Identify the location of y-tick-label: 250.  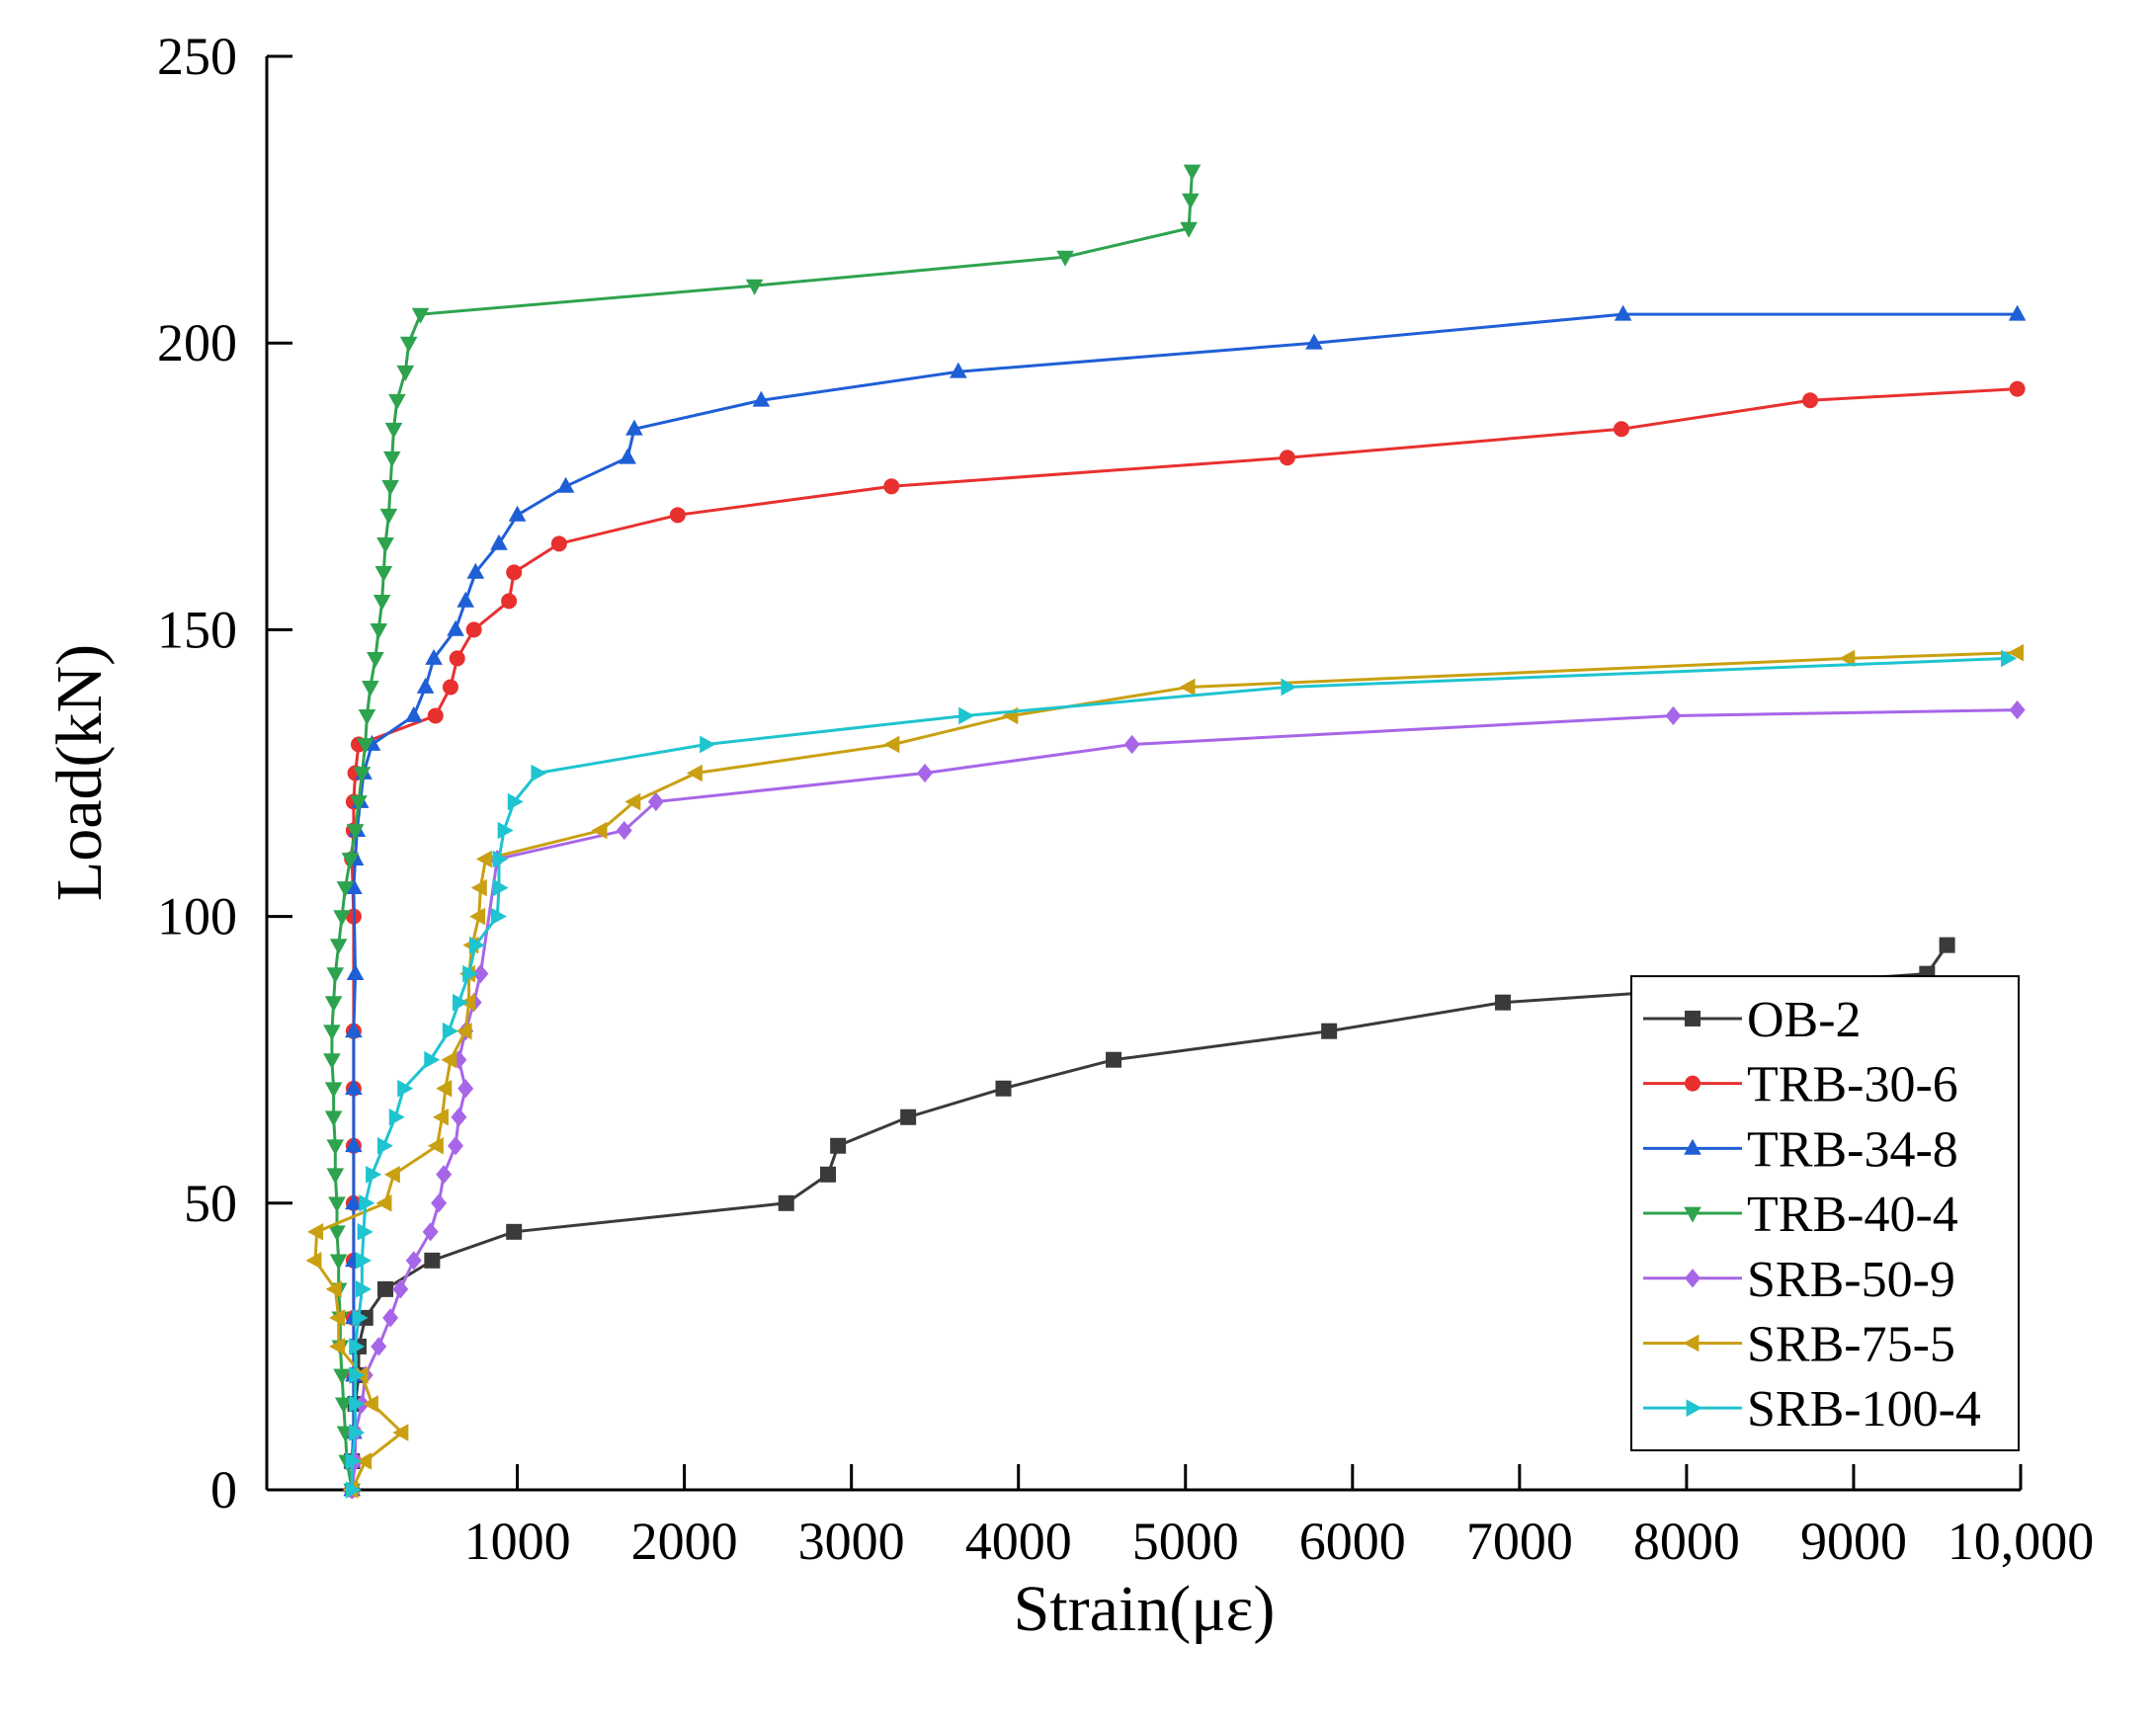
(197, 57).